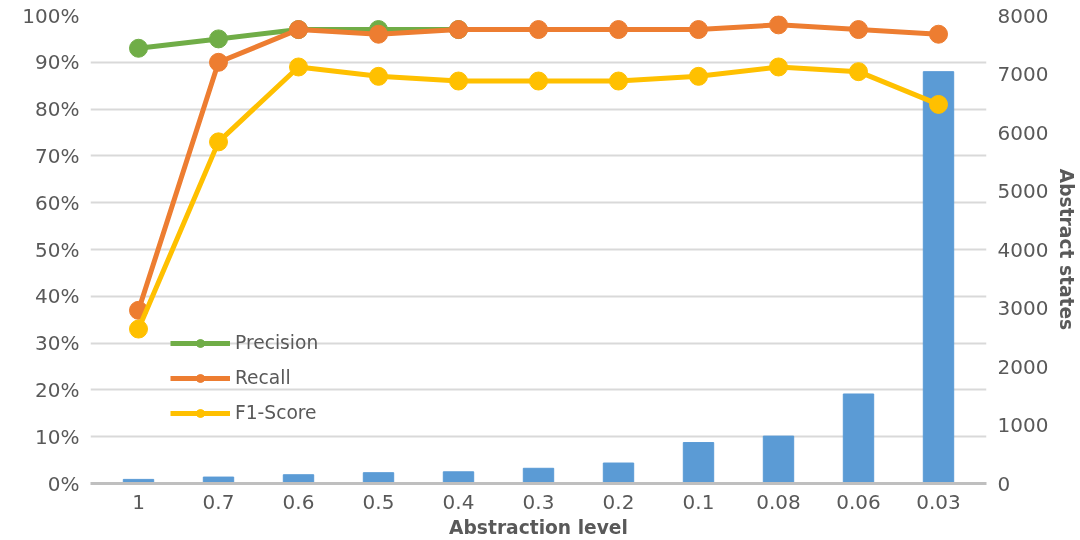  What do you see at coordinates (858, 501) in the screenshot?
I see `x-tick-label: 0.06` at bounding box center [858, 501].